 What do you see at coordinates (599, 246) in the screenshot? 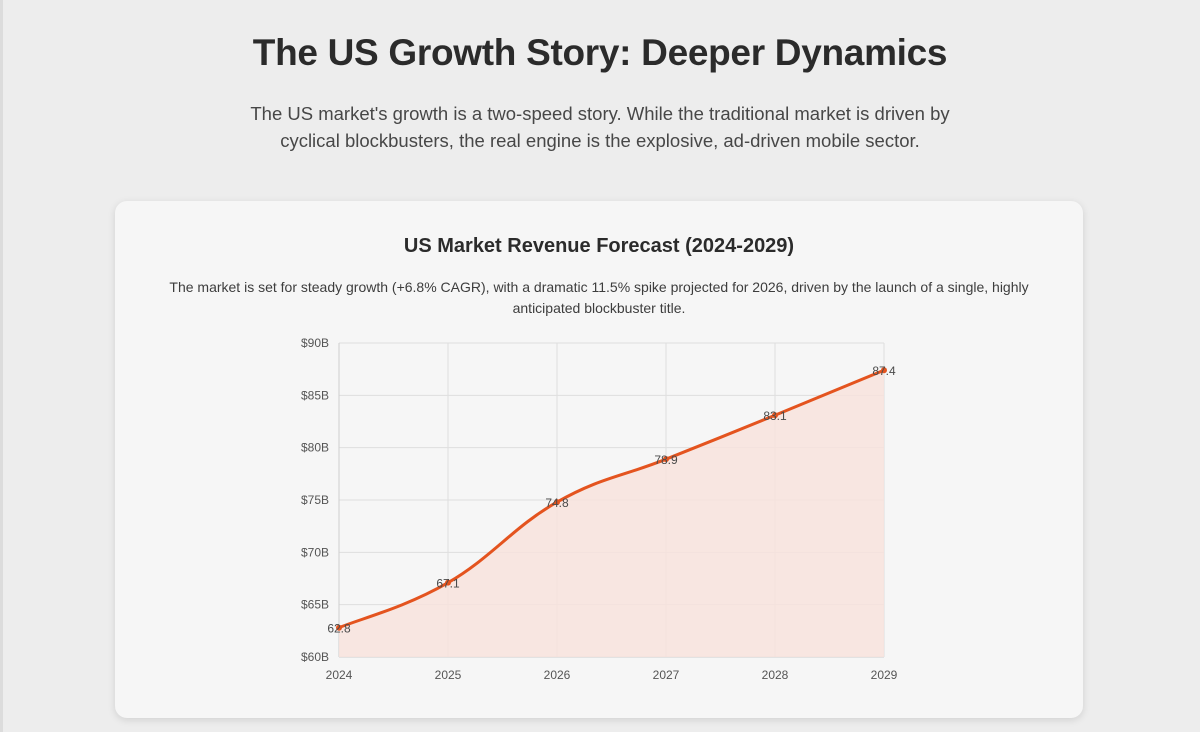
I see `chart-title: US Market Revenue Forecast (2024-2029)` at bounding box center [599, 246].